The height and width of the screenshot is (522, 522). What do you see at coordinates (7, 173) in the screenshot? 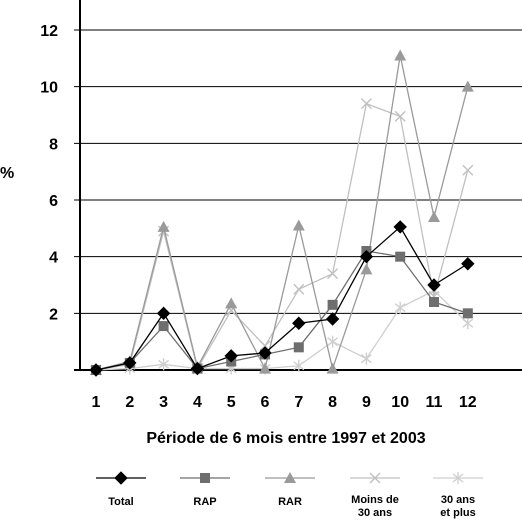
I see `y-axis-label: %` at bounding box center [7, 173].